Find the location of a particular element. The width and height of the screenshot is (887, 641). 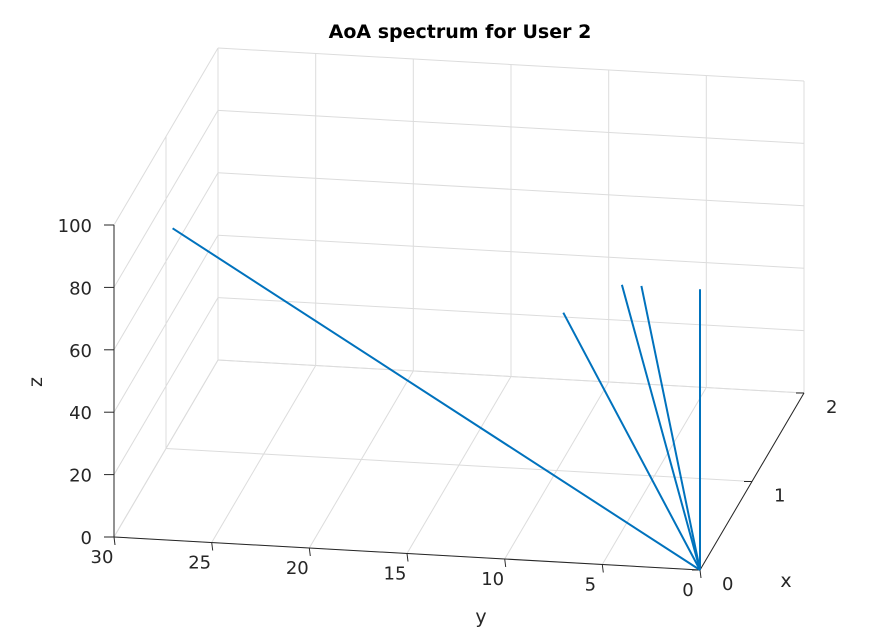

z-tick-label: 80 is located at coordinates (80, 288).